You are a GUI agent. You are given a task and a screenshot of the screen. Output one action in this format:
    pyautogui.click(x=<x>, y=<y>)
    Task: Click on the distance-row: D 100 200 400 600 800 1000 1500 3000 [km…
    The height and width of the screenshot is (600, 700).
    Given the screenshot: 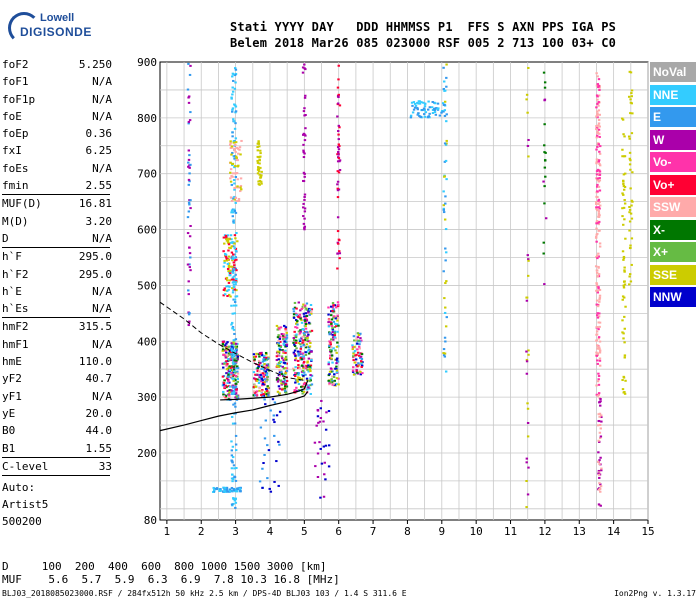 What is the action you would take?
    pyautogui.click(x=164, y=566)
    